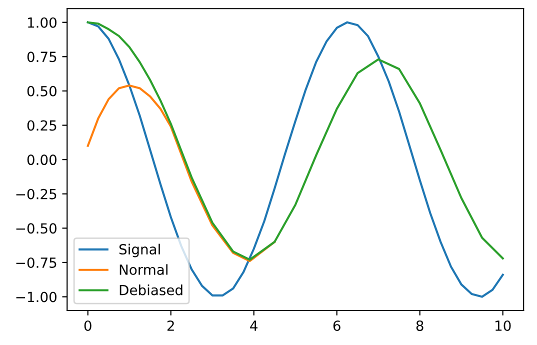  I want to click on y-tick-label: −1.00, so click(36, 297).